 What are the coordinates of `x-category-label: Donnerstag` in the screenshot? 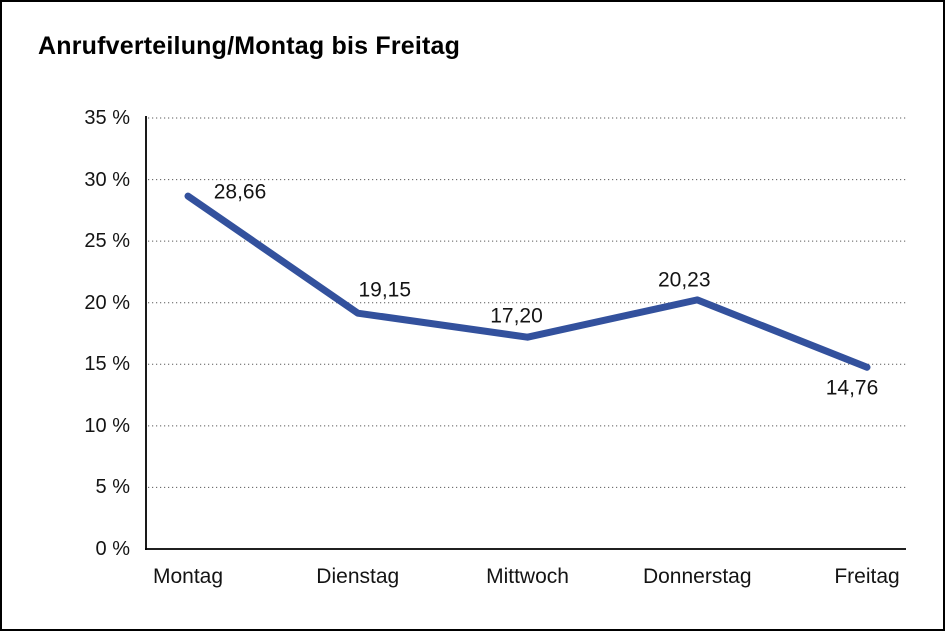 It's located at (697, 576).